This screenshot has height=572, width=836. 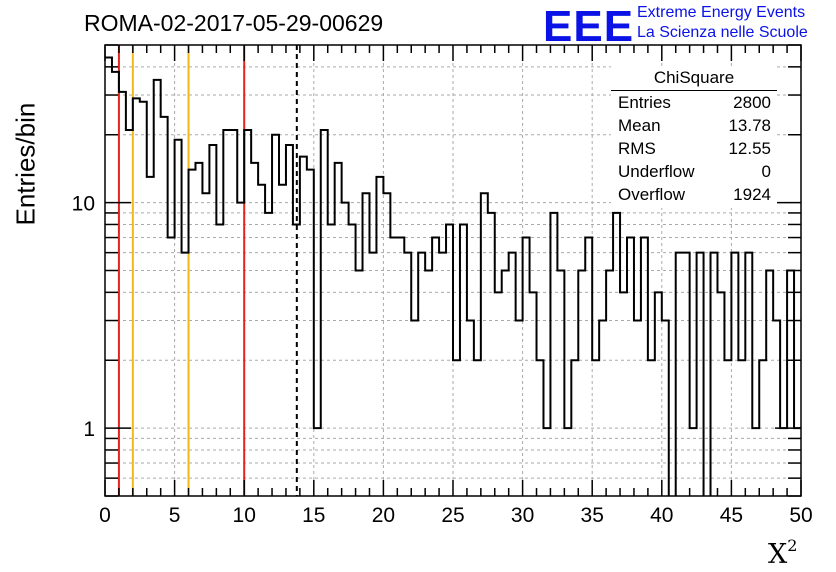 I want to click on stats-divider, so click(x=694, y=90).